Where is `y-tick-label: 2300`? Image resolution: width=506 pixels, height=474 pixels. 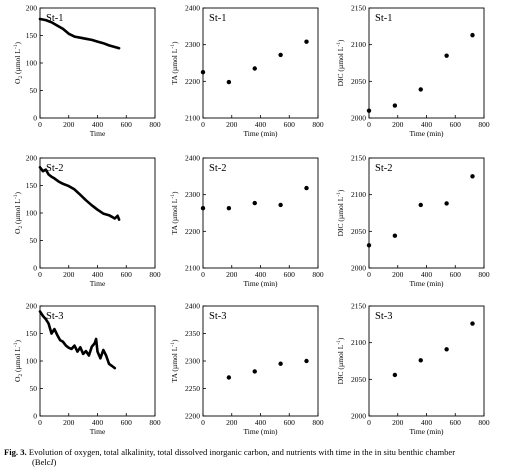 y-tick-label: 2300 is located at coordinates (192, 44).